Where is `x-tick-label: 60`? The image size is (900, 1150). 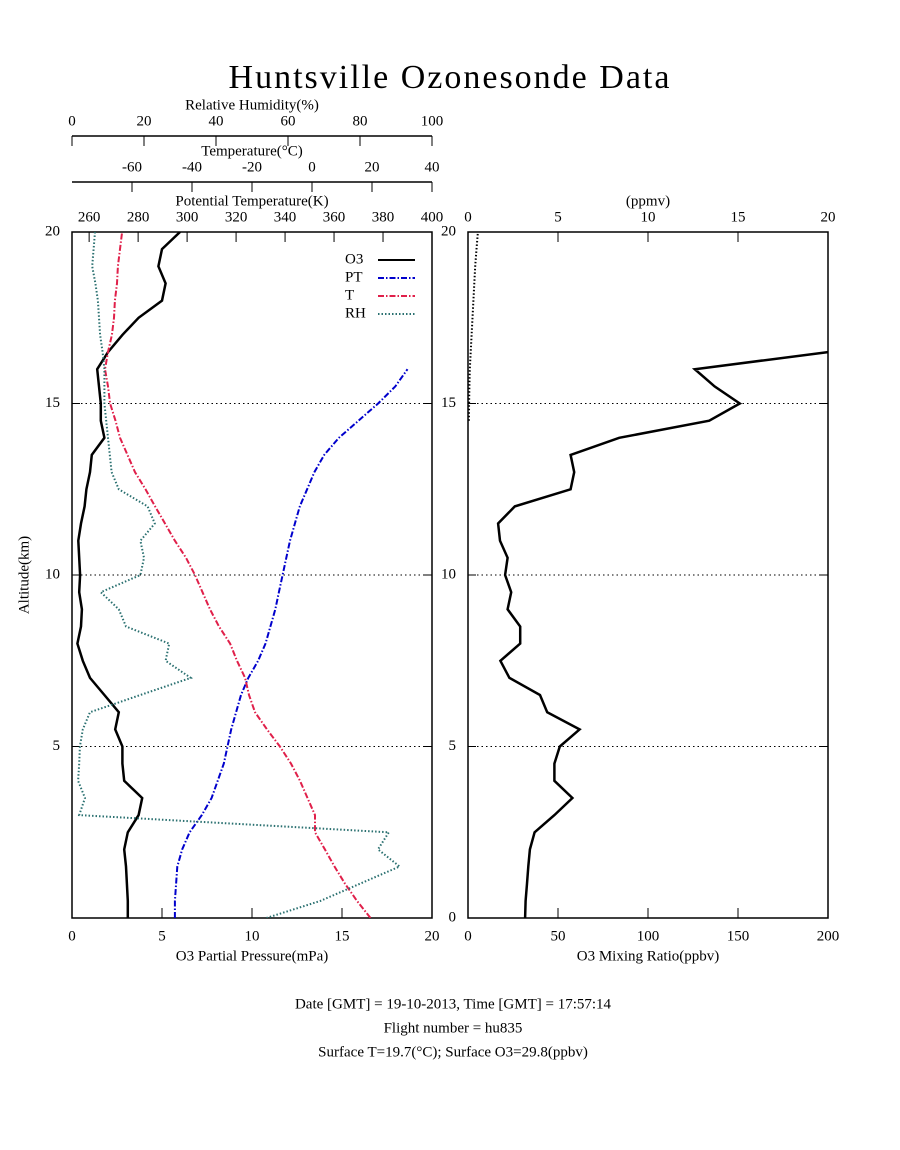 x-tick-label: 60 is located at coordinates (288, 121).